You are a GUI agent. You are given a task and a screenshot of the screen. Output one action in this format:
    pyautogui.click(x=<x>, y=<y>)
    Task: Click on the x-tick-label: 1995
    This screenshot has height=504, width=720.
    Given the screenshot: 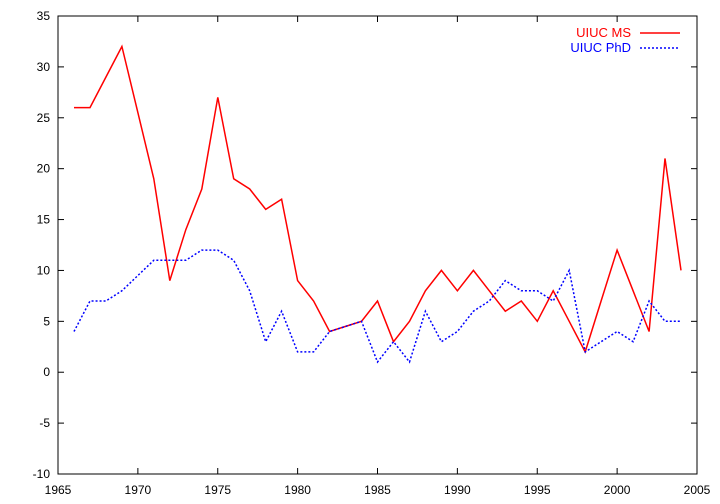 What is the action you would take?
    pyautogui.click(x=537, y=490)
    